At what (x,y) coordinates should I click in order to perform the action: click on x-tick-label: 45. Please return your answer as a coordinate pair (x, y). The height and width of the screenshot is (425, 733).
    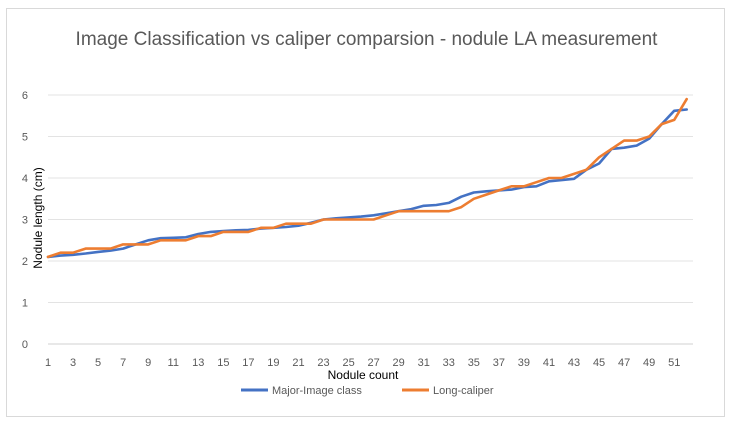
    Looking at the image, I should click on (599, 363).